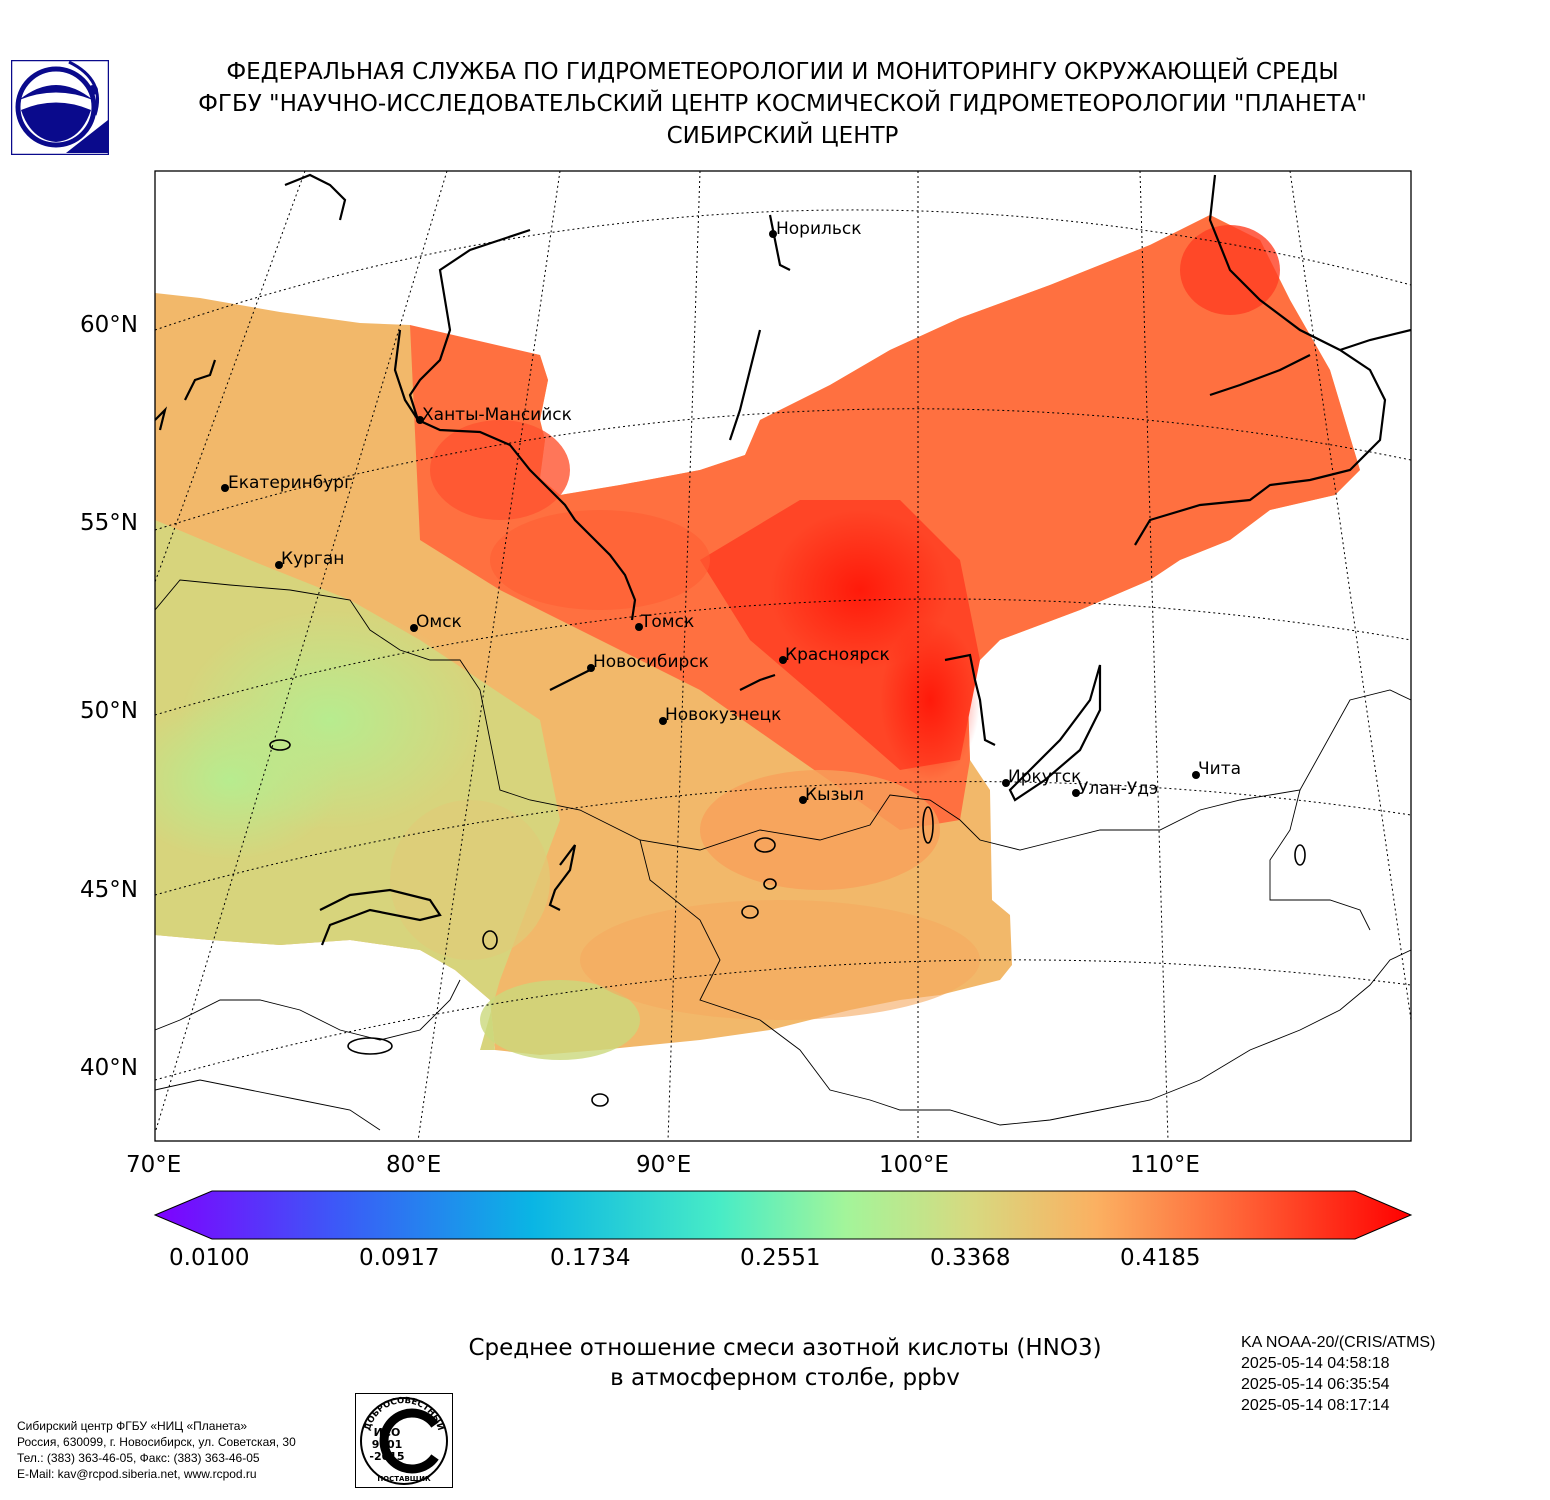  Describe the element at coordinates (1338, 1342) in the screenshot. I see `satellite-name: KA NOAA-20/(CRIS/ATMS)` at that location.